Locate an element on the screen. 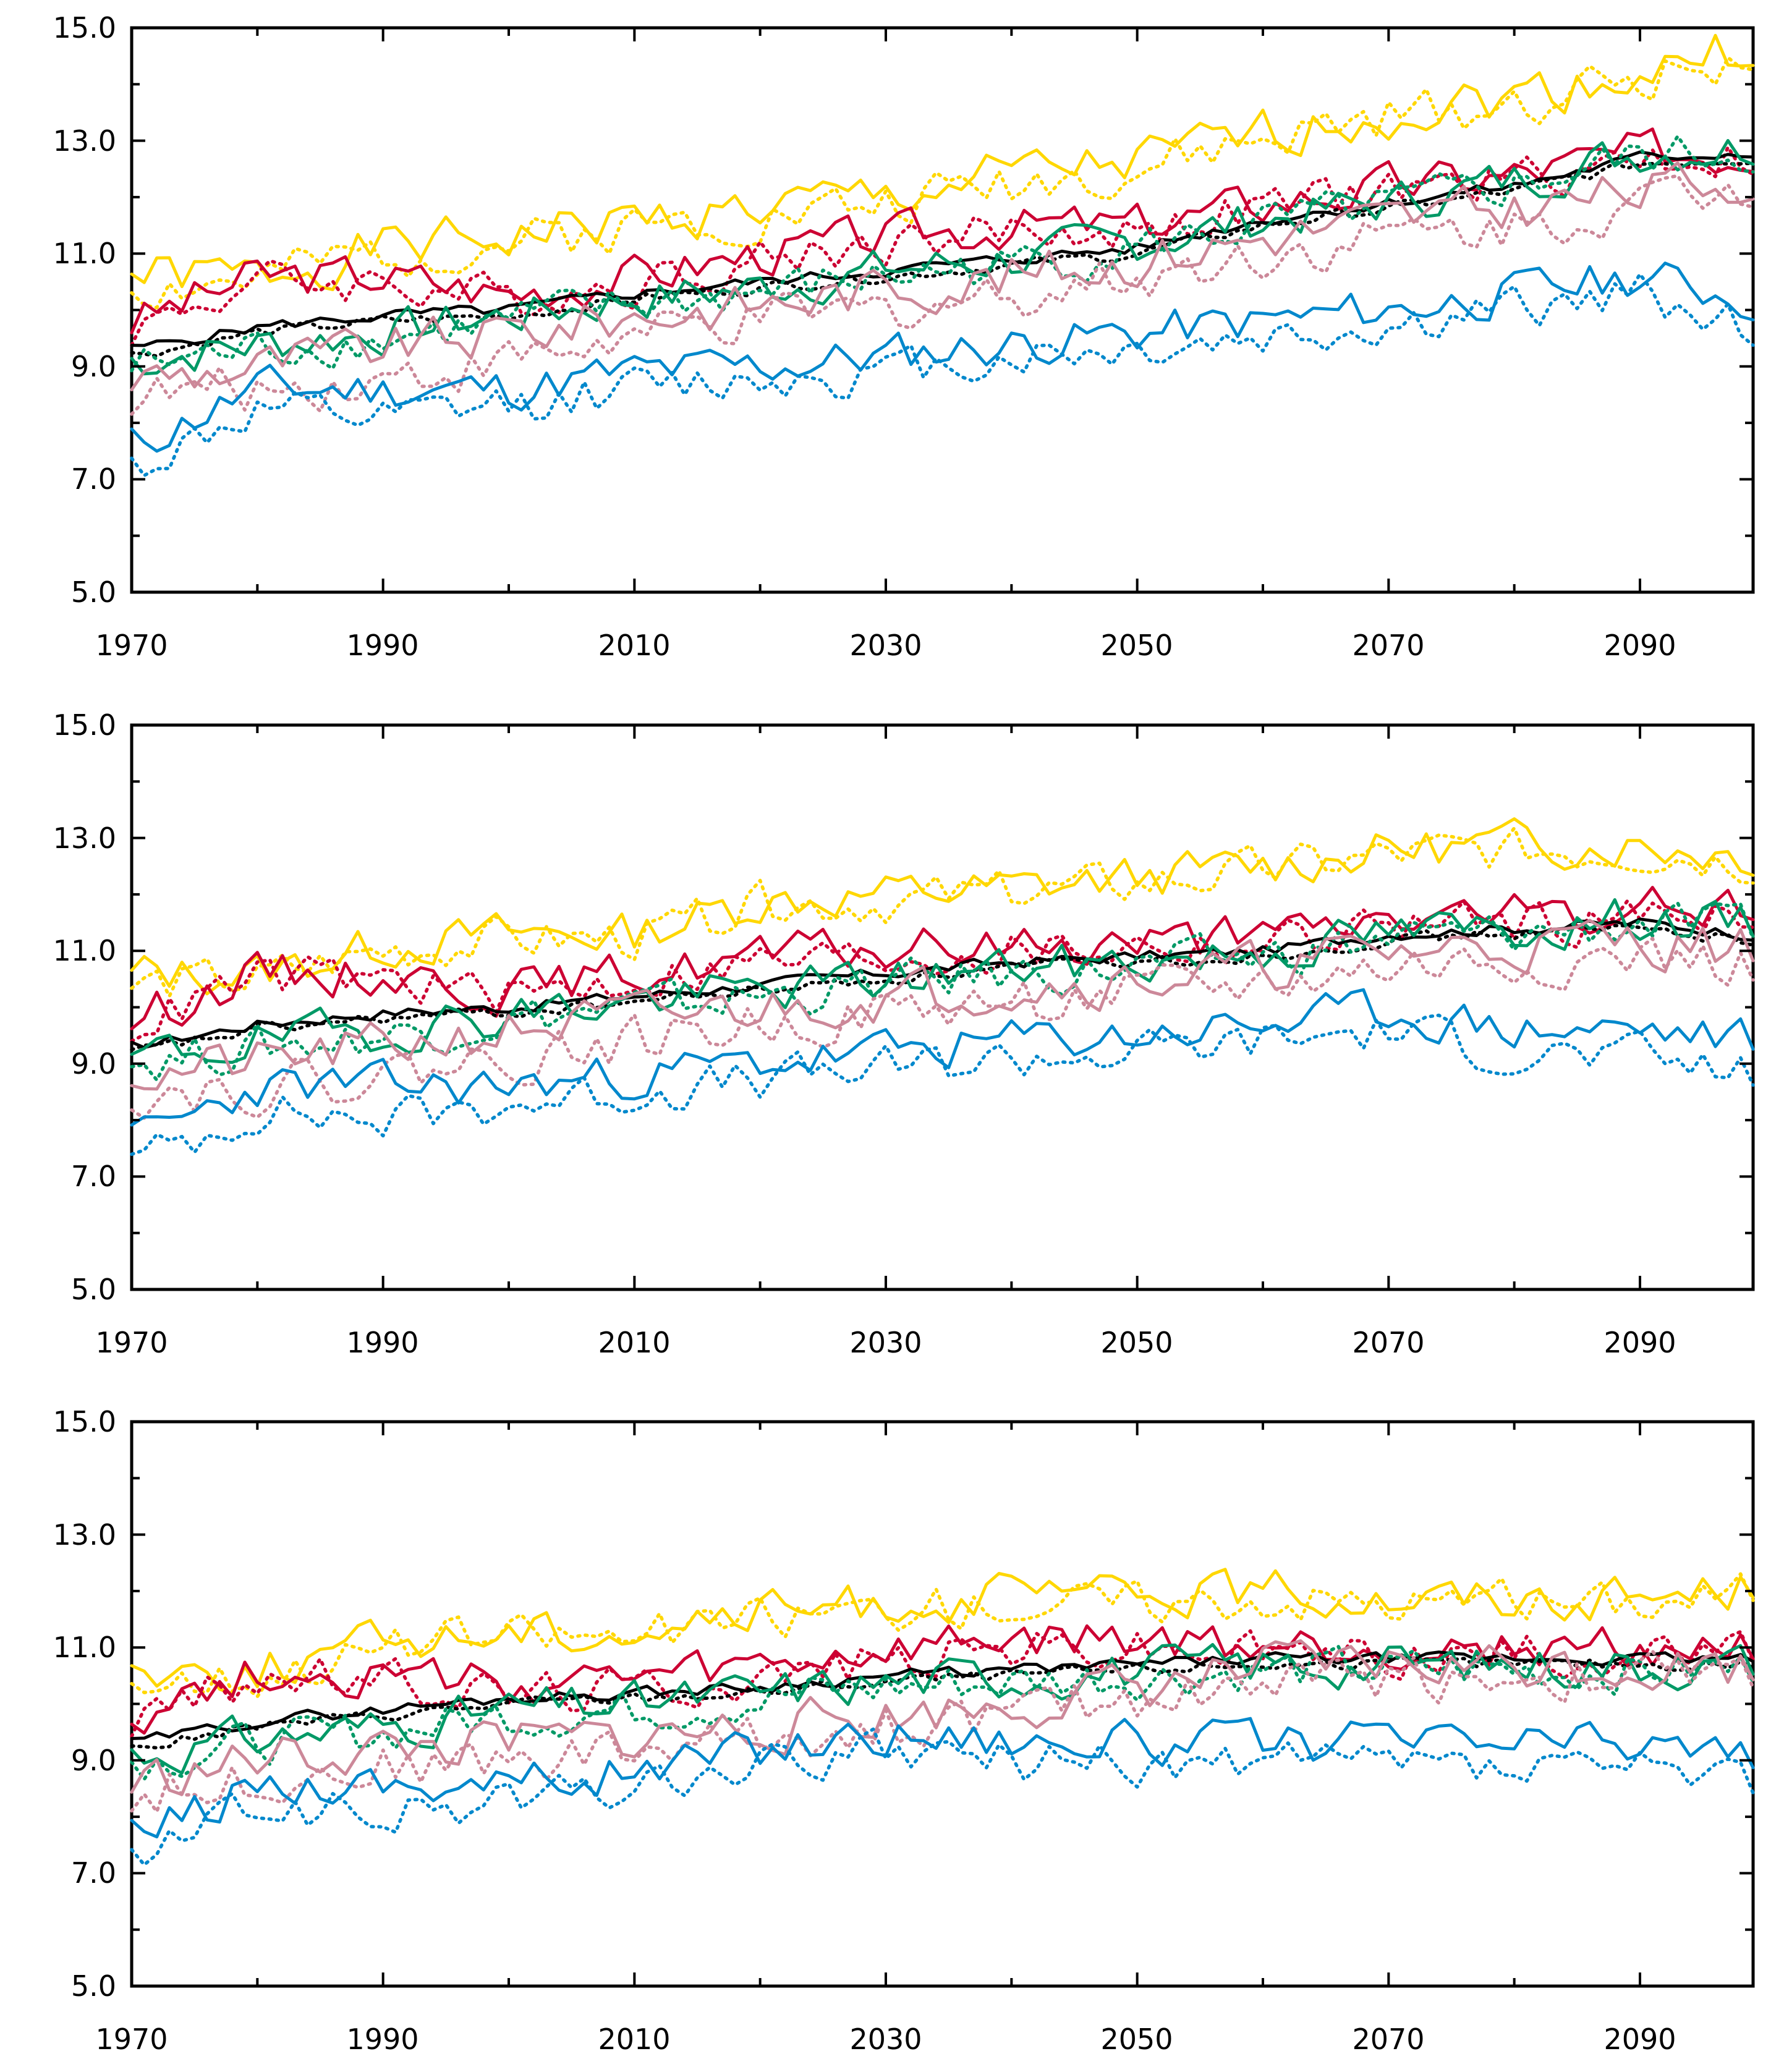 The width and height of the screenshot is (1784, 2072). series-line-red-solid is located at coordinates (942, 230).